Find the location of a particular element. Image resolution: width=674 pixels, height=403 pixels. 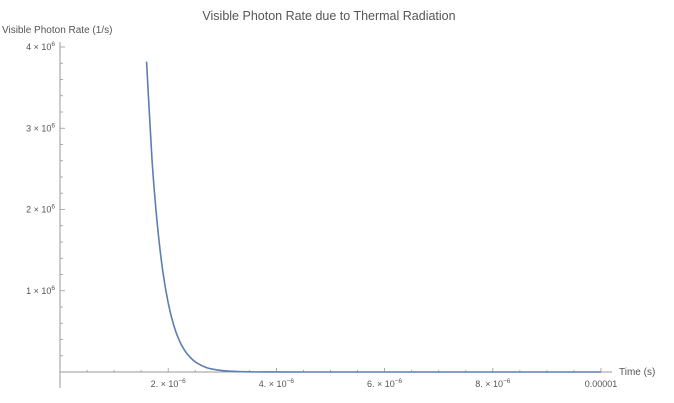

y-axis-label: Visible Photon Rate (1/s) is located at coordinates (57, 30).